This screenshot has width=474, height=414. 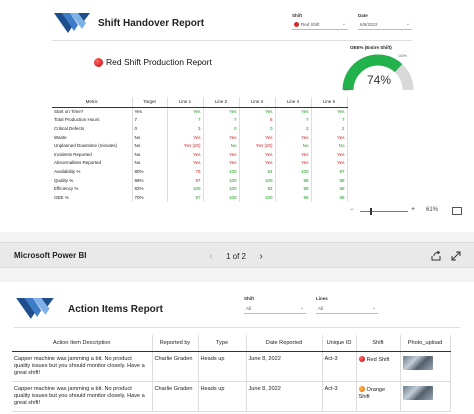 What do you see at coordinates (92, 137) in the screenshot?
I see `metric-name: Waste` at bounding box center [92, 137].